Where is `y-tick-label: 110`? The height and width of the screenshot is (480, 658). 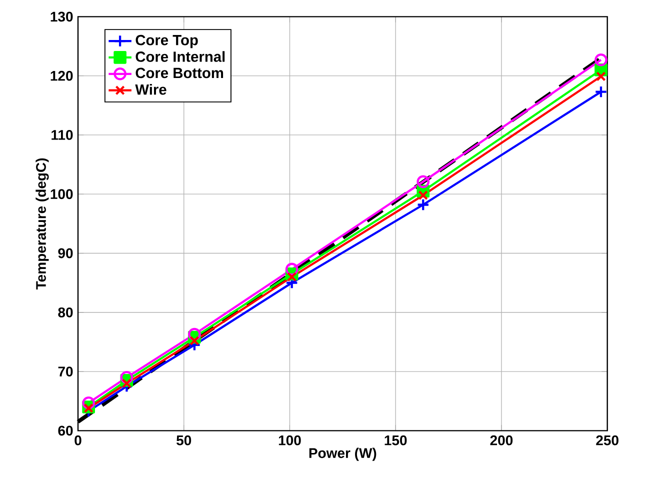 y-tick-label: 110 is located at coordinates (62, 135).